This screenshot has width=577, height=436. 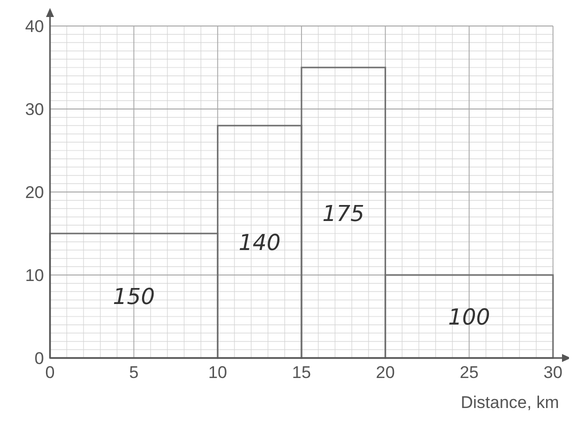 I want to click on y-tick-label: 30, so click(x=34, y=109).